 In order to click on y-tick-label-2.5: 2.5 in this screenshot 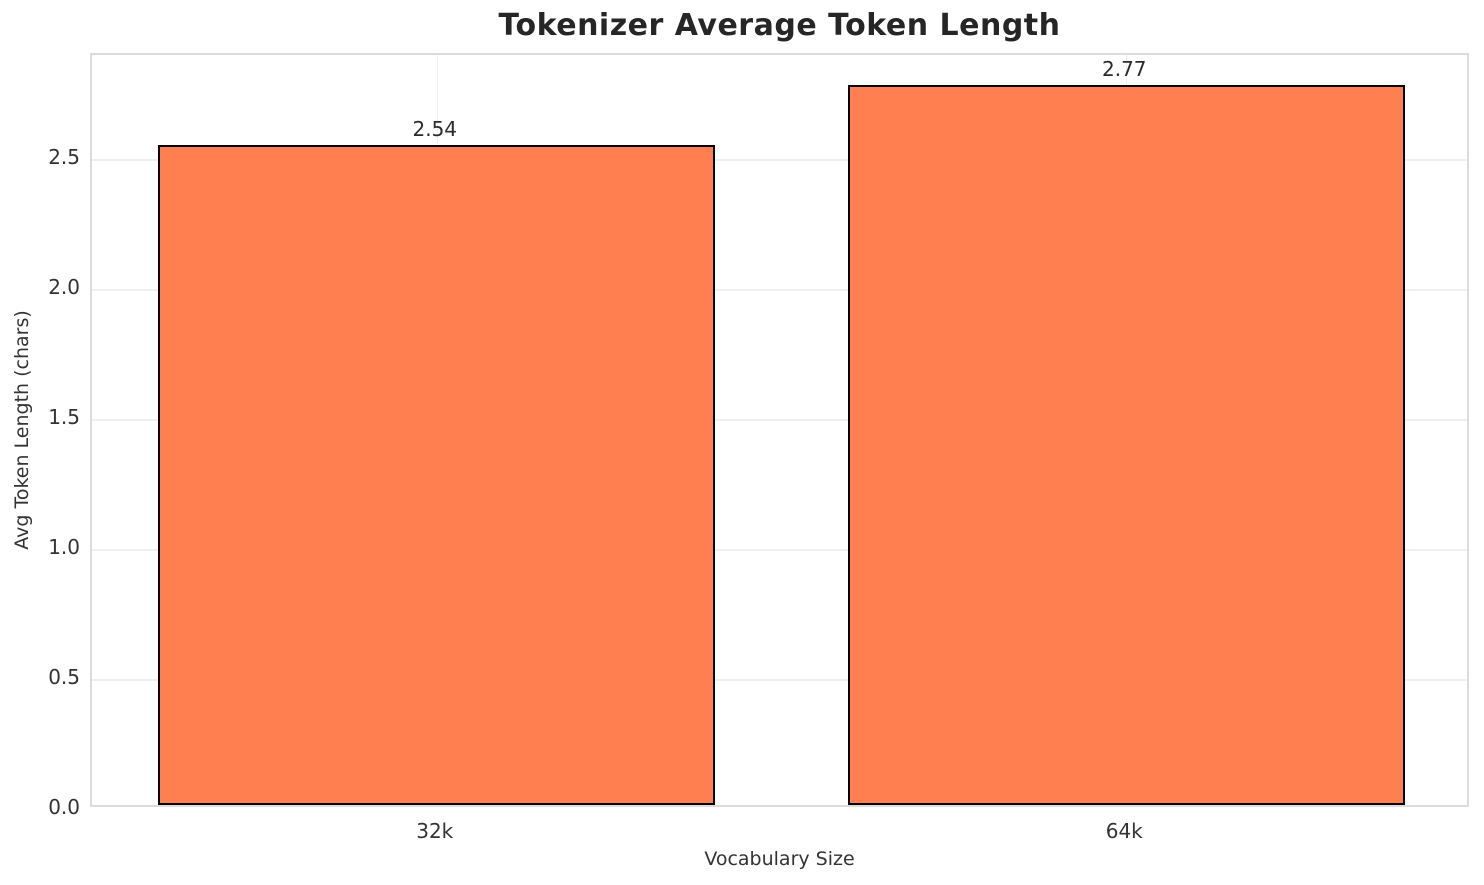, I will do `click(64, 157)`.